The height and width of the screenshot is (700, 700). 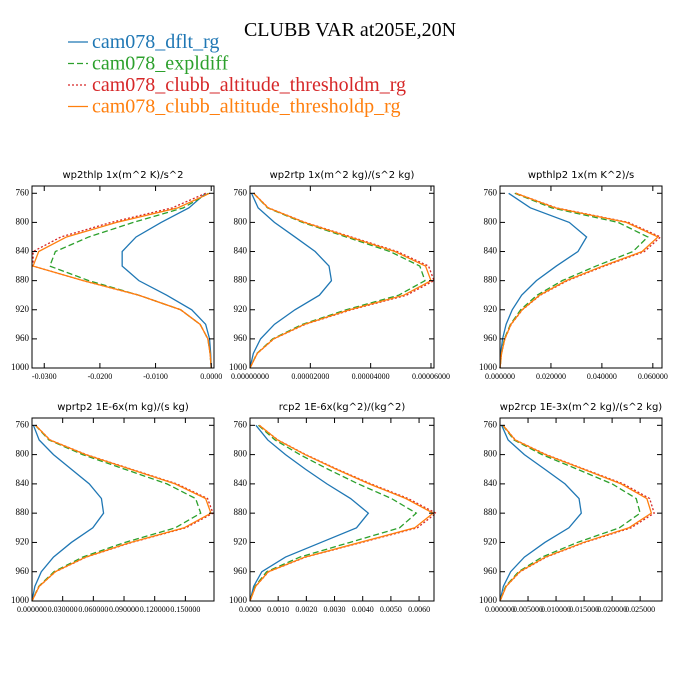 What do you see at coordinates (44, 376) in the screenshot?
I see `x-tick-label: -0.0300` at bounding box center [44, 376].